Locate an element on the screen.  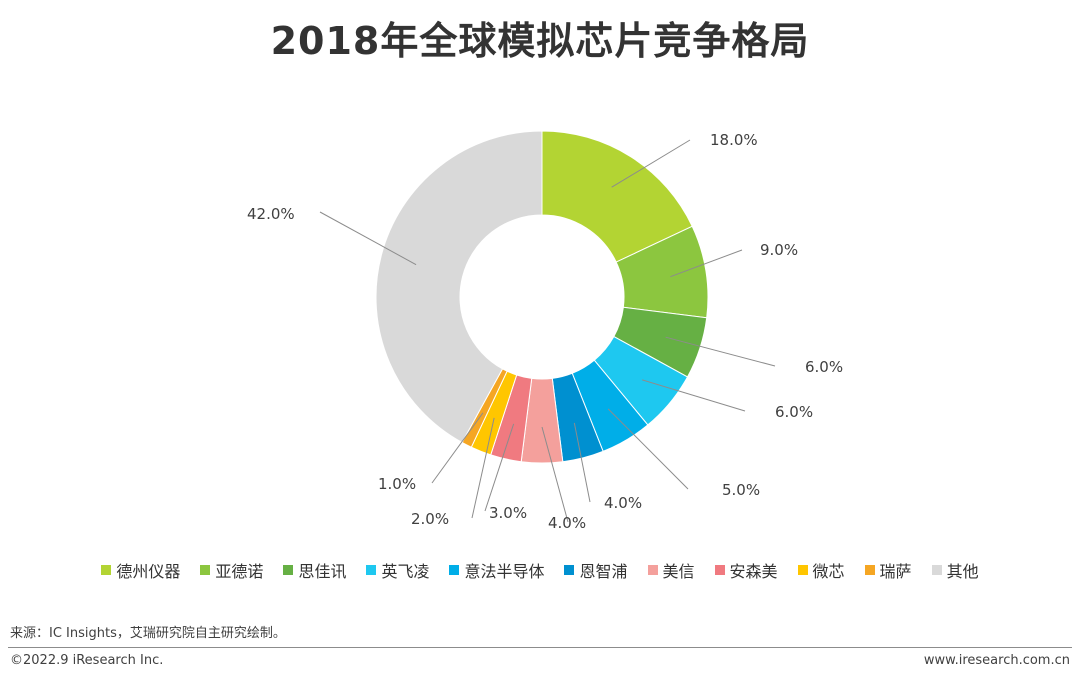
data-label-7: 4.0% is located at coordinates (567, 523).